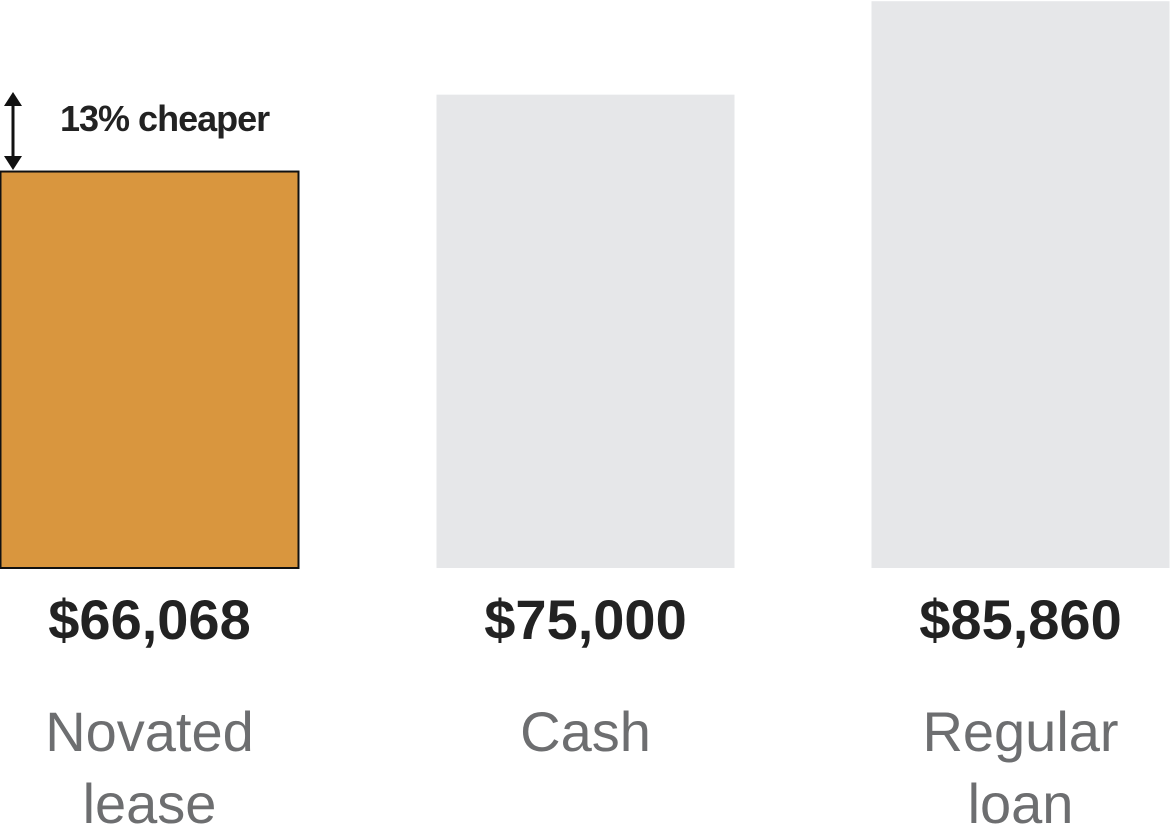 This screenshot has width=1171, height=826. What do you see at coordinates (585, 619) in the screenshot?
I see `value-label: $75,000` at bounding box center [585, 619].